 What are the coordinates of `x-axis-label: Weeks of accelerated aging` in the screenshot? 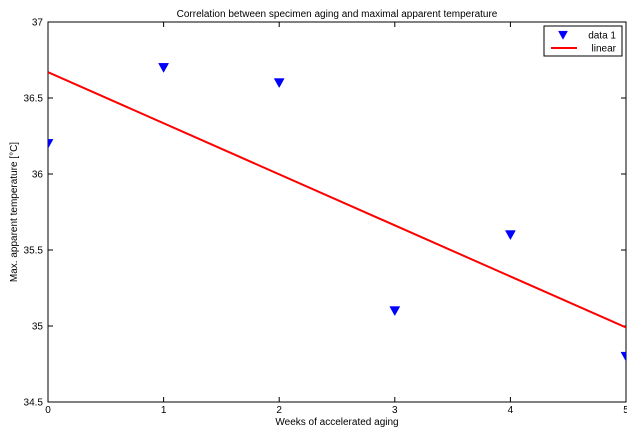 It's located at (336, 422).